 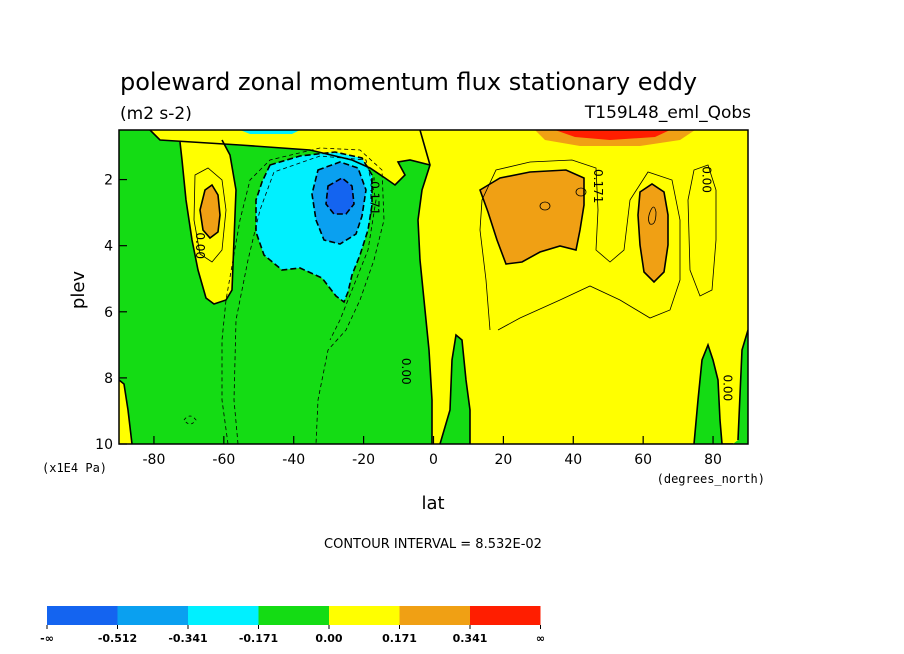 I want to click on legend-label-4: 0.00, so click(x=328, y=638).